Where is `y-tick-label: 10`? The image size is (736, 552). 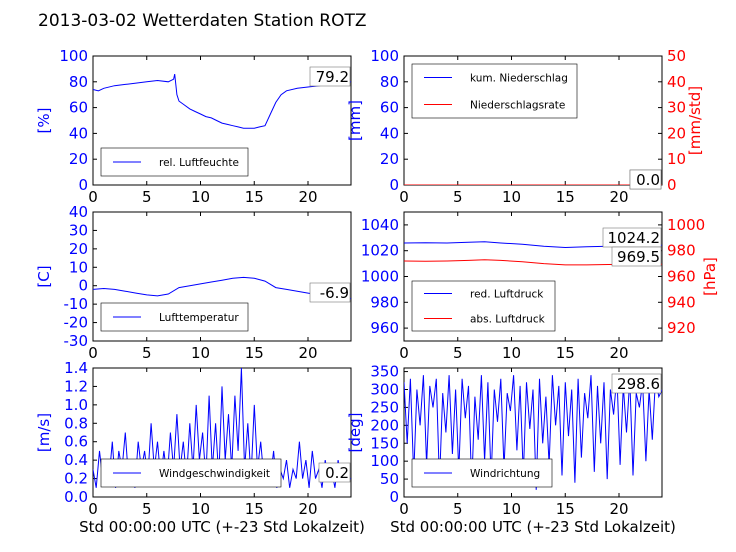
y-tick-label: 10 is located at coordinates (78, 267).